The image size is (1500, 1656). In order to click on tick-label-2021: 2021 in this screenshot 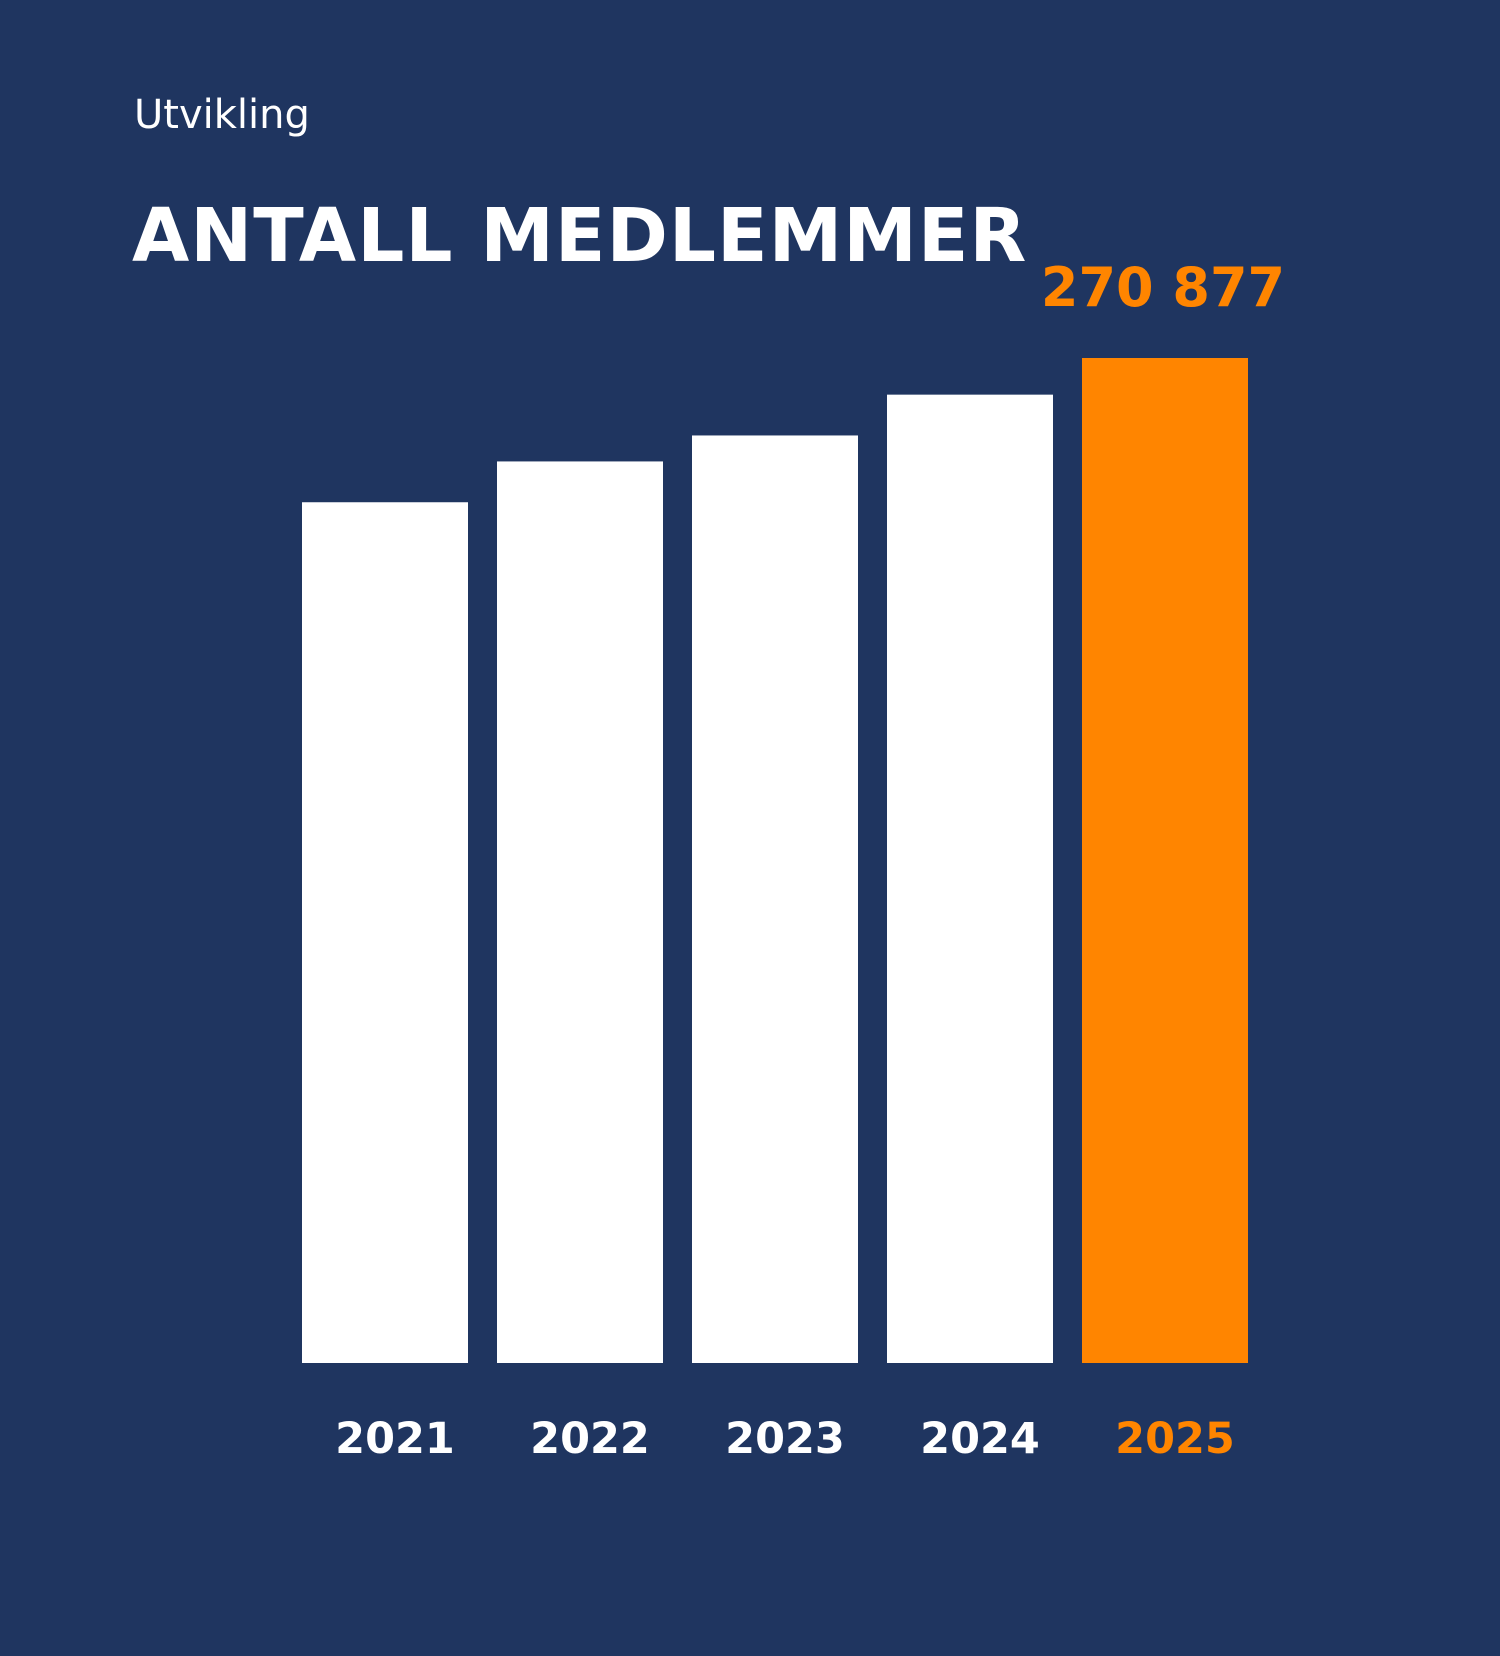, I will do `click(395, 1439)`.